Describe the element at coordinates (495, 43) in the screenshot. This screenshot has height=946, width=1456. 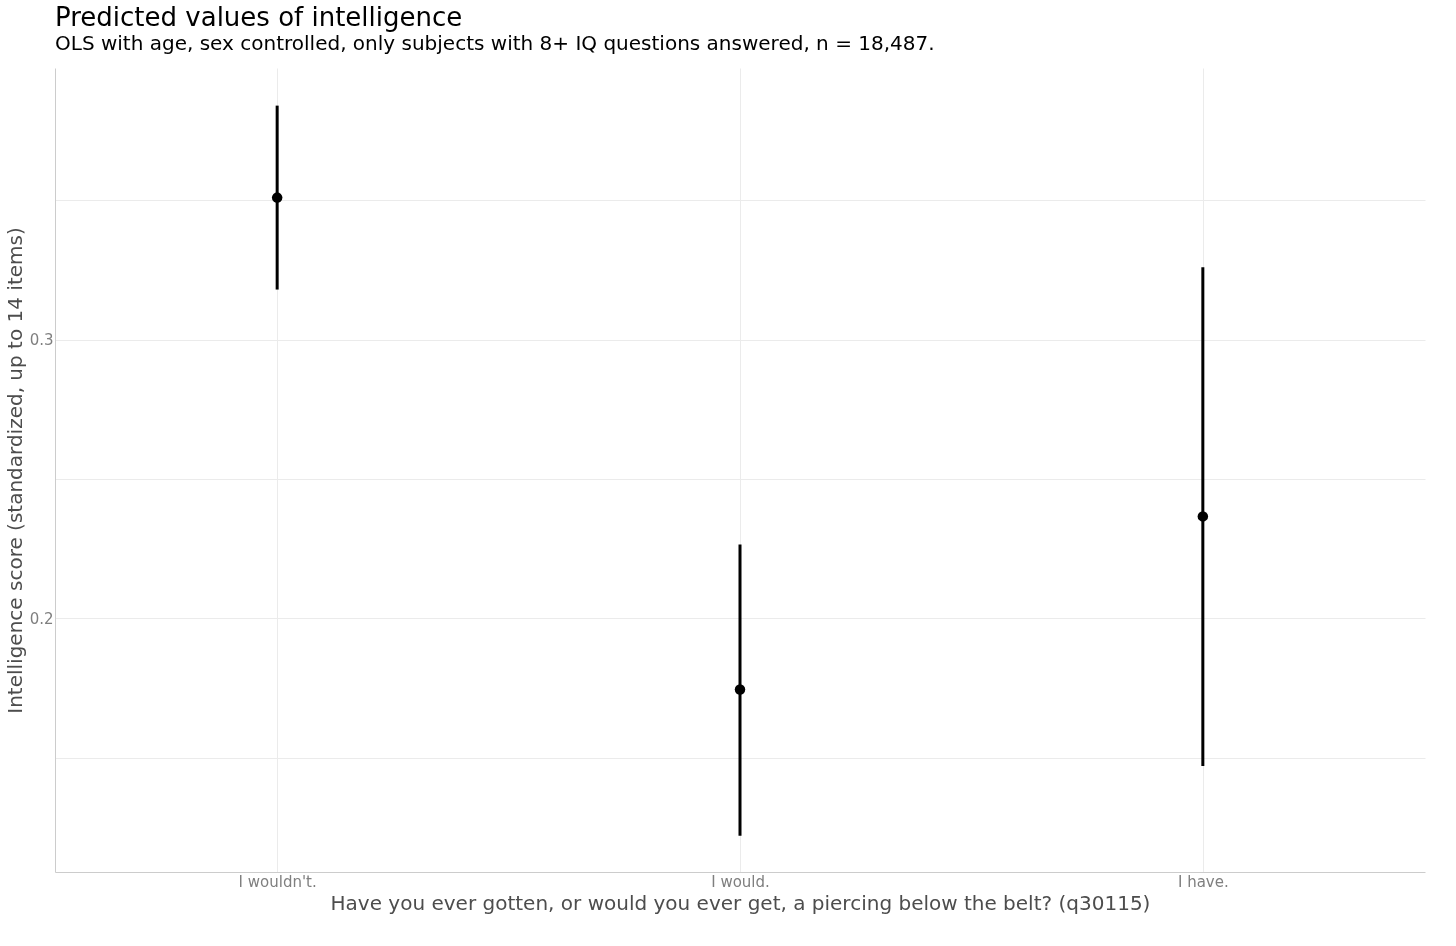
I see `chart-subtitle: OLS with age, sex controlled, only subjects with 8+ IQ questions answered, n = 18,487.` at that location.